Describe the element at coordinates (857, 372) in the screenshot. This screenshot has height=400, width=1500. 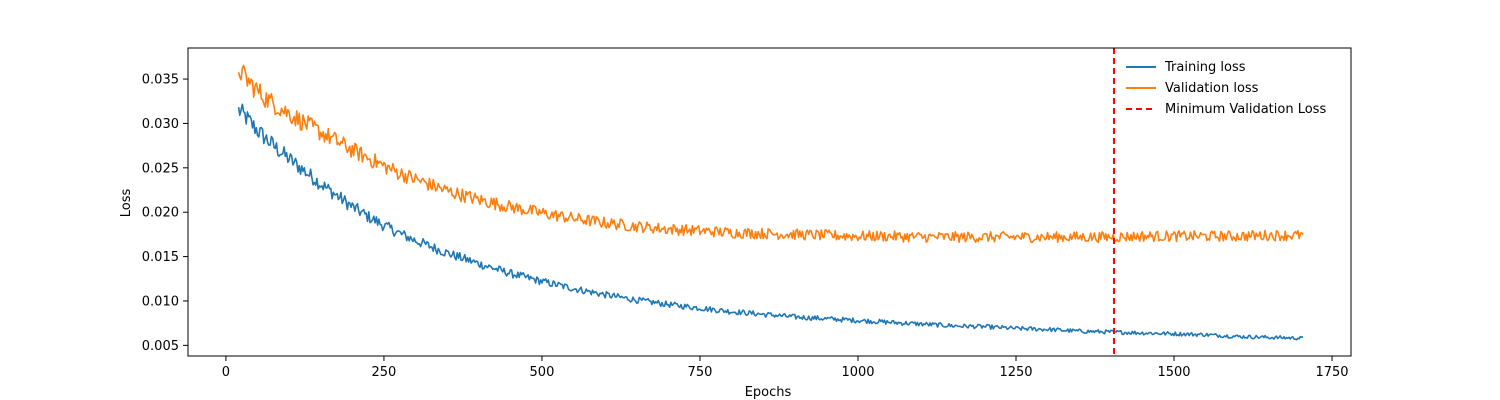
I see `x-tick-label: 1000` at that location.